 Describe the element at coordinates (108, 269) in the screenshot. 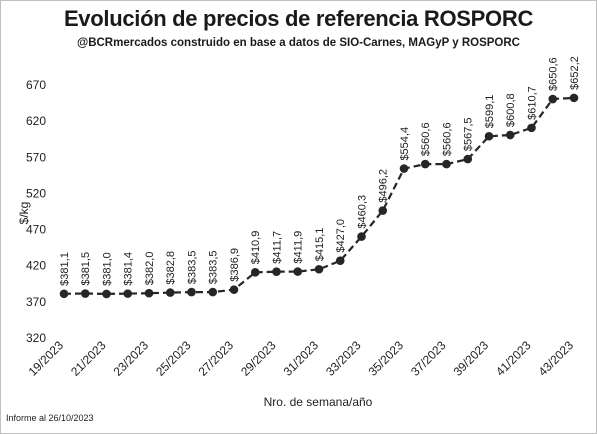

I see `data-label: $381,0` at that location.